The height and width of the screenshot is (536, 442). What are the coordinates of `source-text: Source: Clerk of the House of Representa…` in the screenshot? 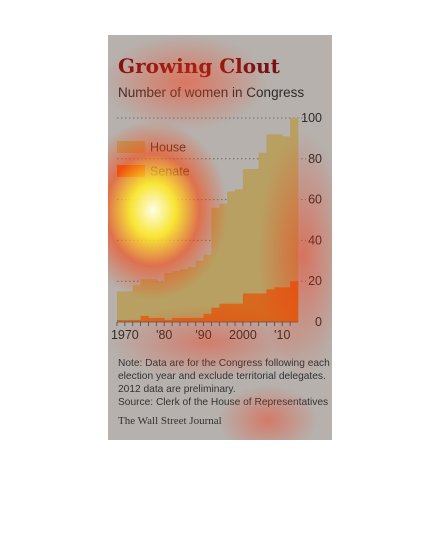 It's located at (223, 402).